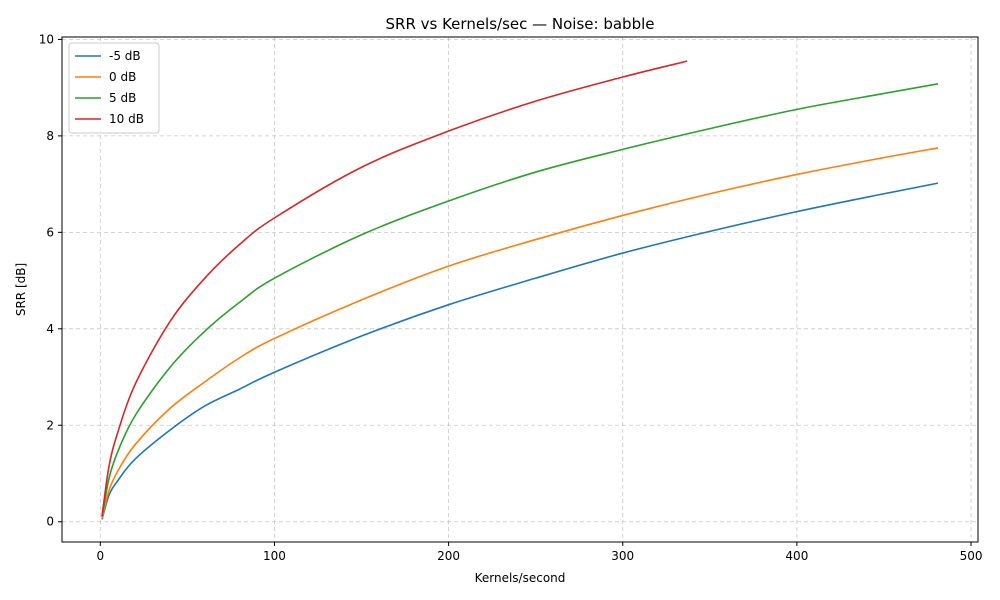 This screenshot has width=1000, height=600. I want to click on x-tick-label: 400, so click(796, 556).